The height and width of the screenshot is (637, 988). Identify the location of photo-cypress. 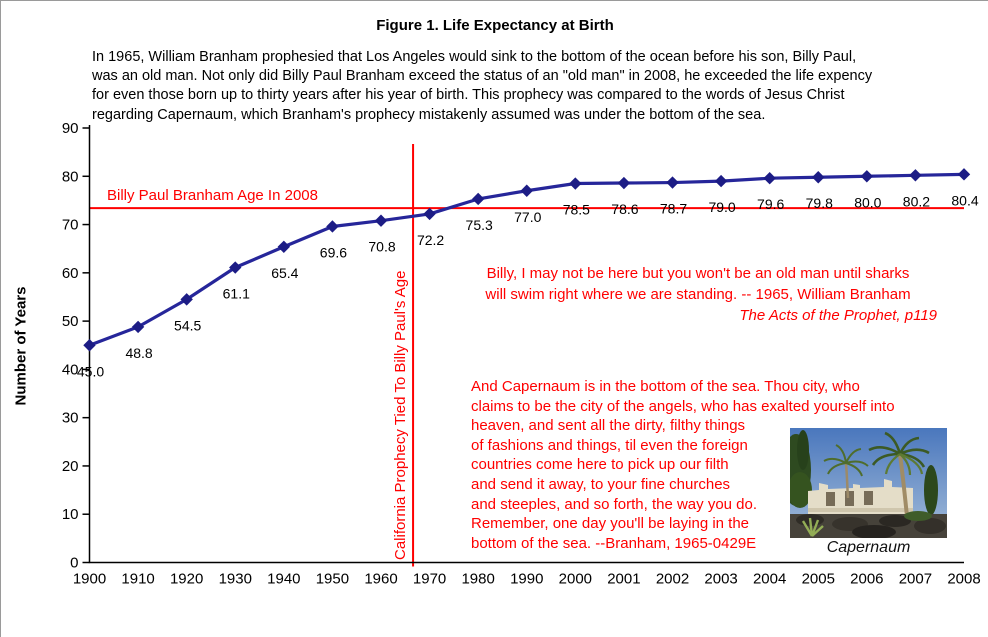
(931, 490).